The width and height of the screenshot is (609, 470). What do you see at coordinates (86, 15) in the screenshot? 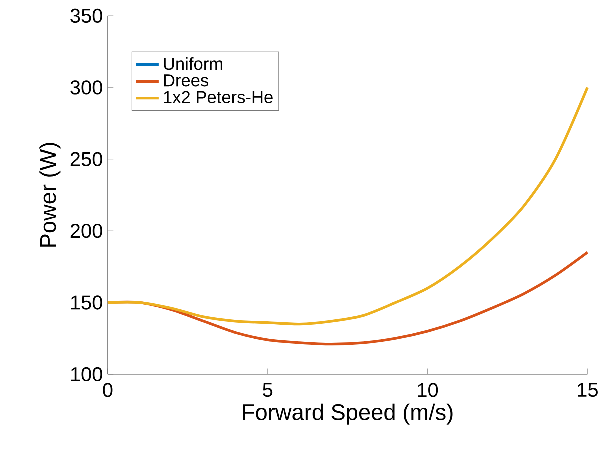
I see `y-tick-label: 350` at bounding box center [86, 15].